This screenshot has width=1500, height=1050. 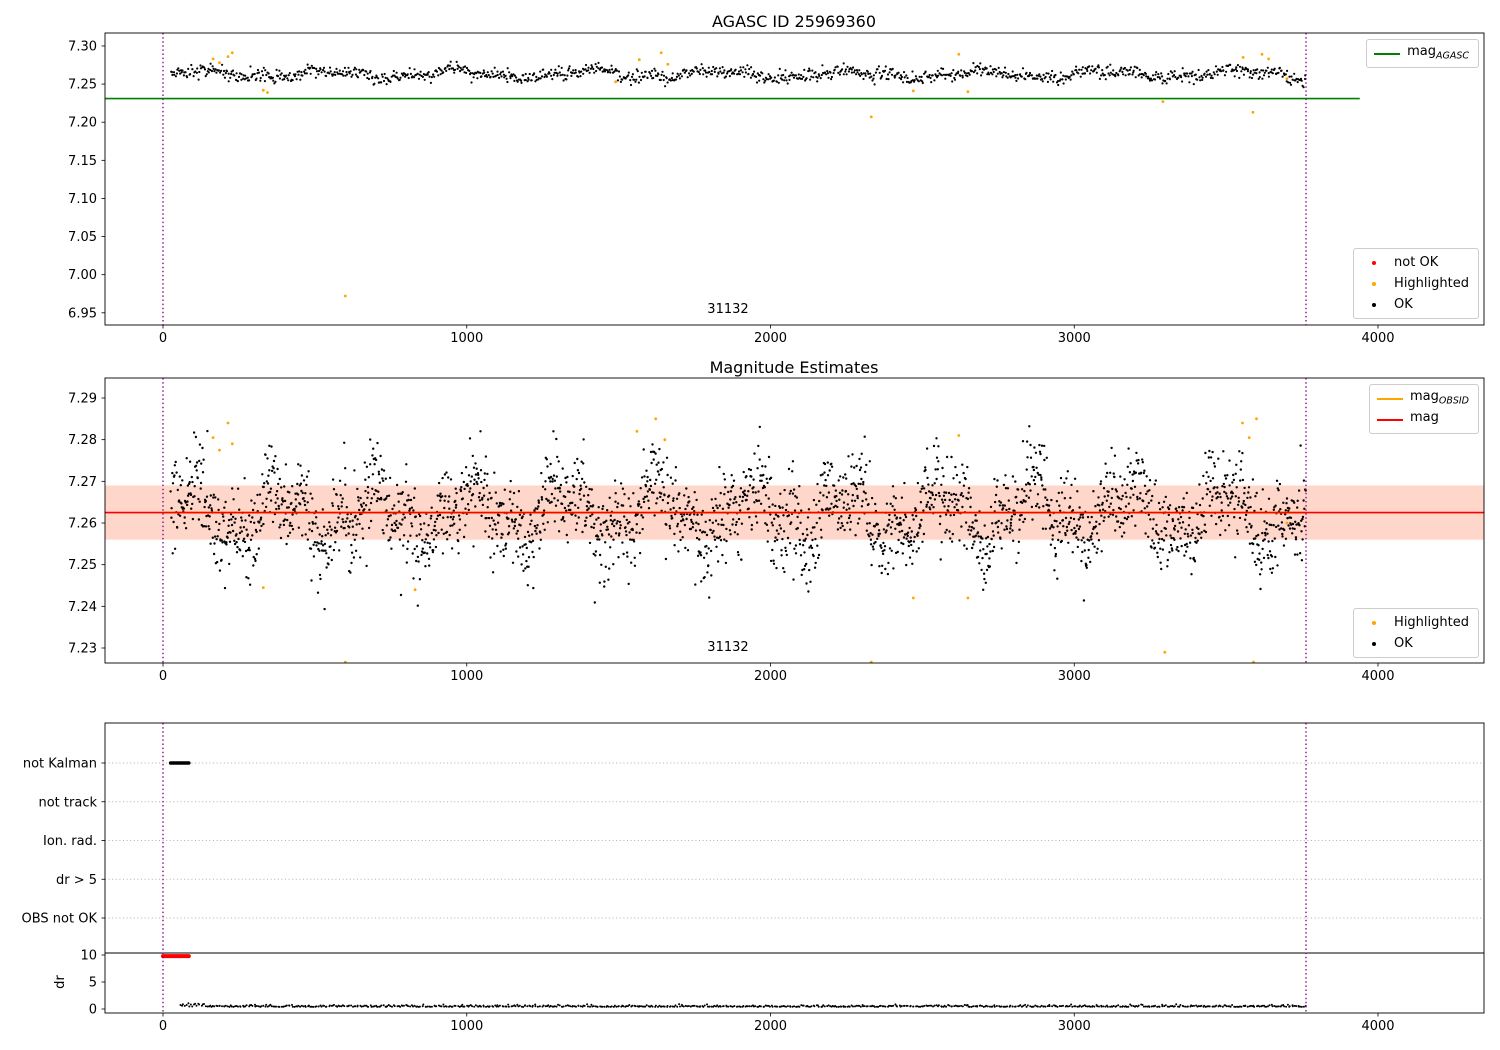 What do you see at coordinates (1453, 402) in the screenshot?
I see `legend-label-sub: OBSID` at bounding box center [1453, 402].